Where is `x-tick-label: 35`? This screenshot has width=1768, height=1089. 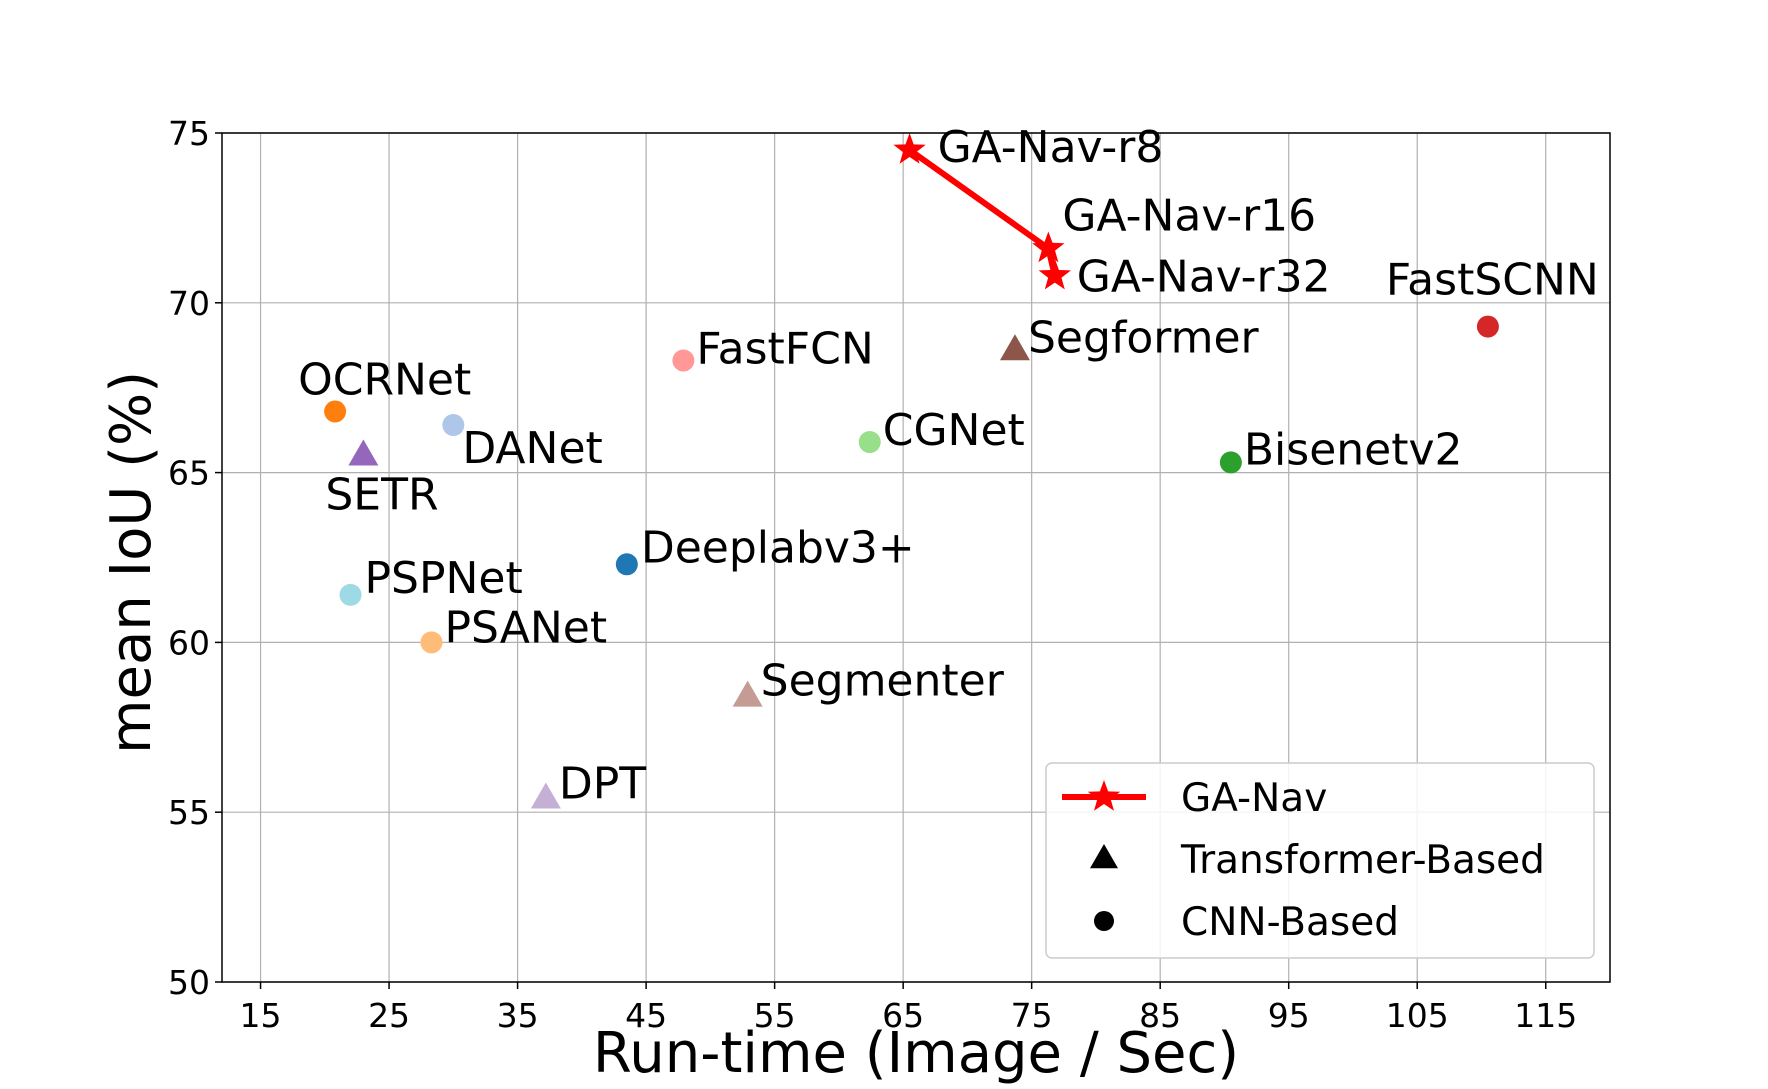
x-tick-label: 35 is located at coordinates (518, 1015).